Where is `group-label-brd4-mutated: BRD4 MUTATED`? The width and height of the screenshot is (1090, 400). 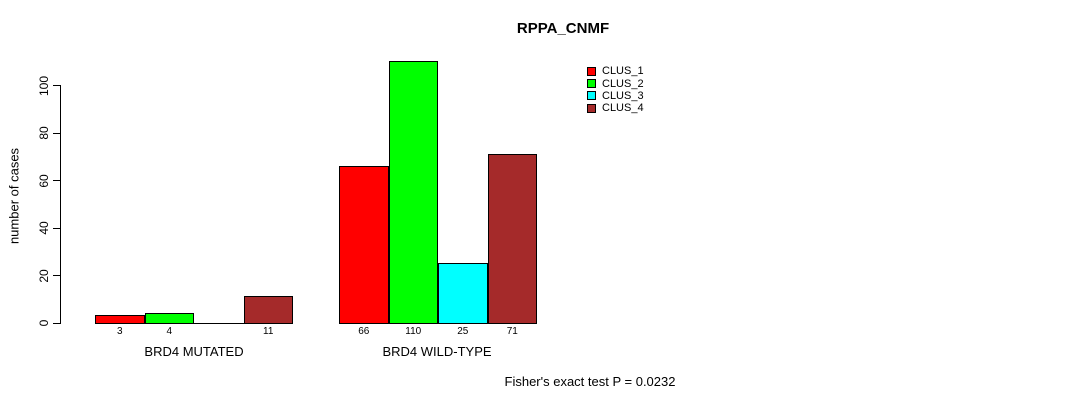
group-label-brd4-mutated: BRD4 MUTATED is located at coordinates (194, 351).